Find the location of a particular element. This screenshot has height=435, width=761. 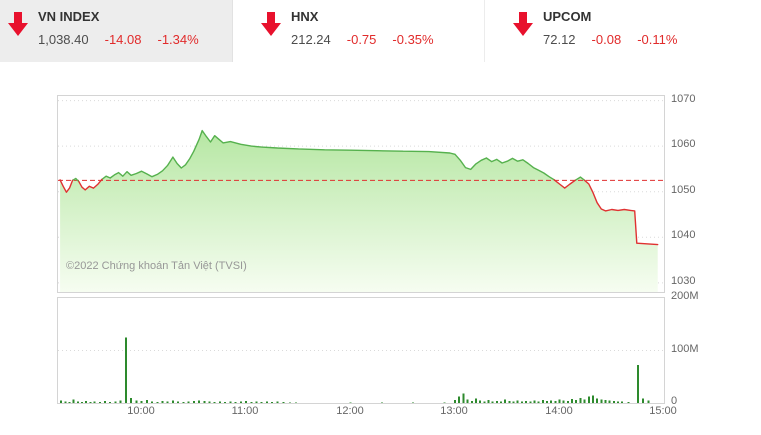

index-name: UPCOM is located at coordinates (567, 16).